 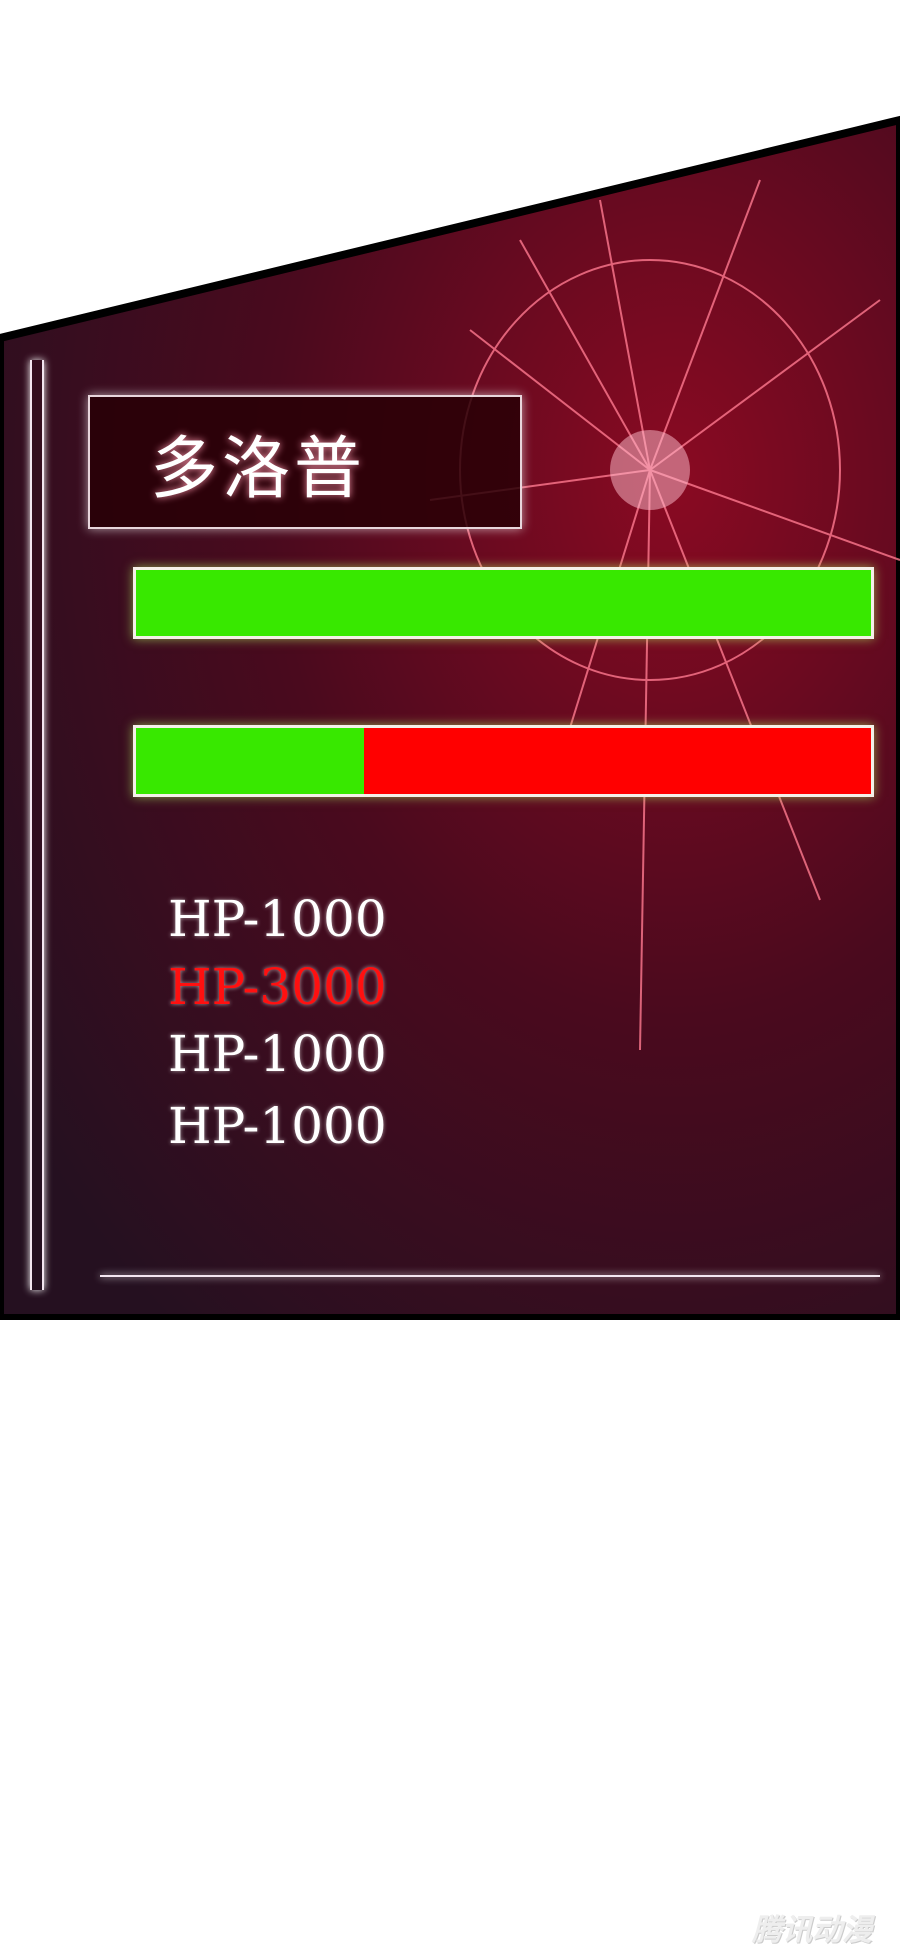 I want to click on ornate-frame-left, so click(x=37, y=825).